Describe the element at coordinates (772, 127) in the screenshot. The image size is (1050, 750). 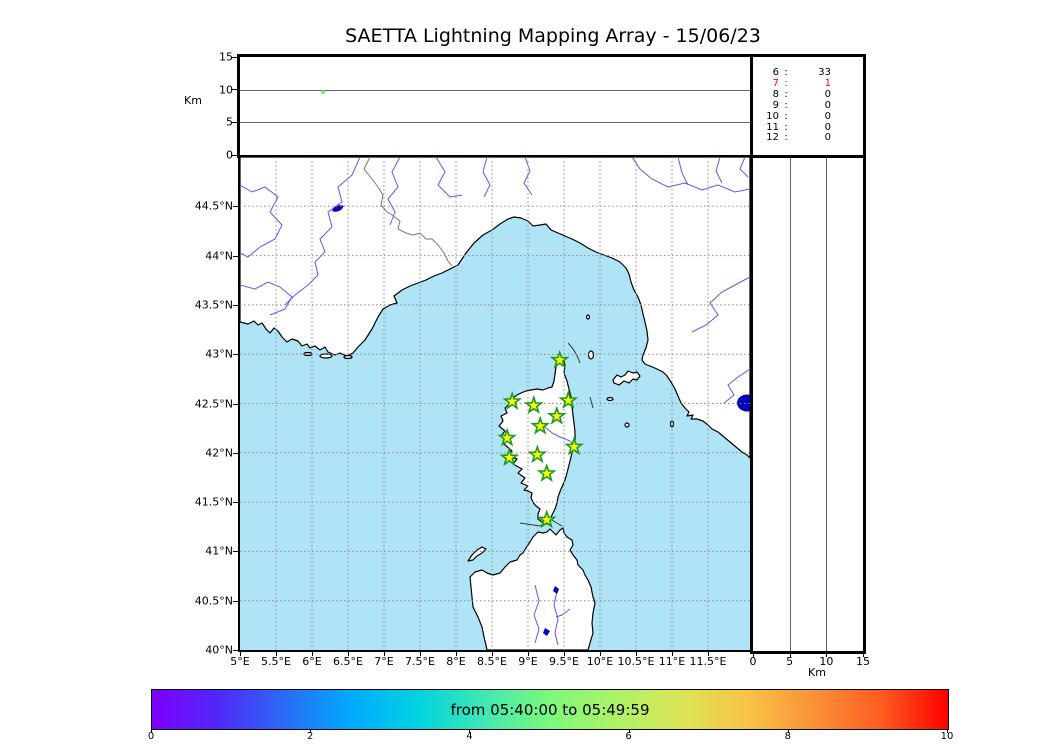
I see `station-count-n: 11` at that location.